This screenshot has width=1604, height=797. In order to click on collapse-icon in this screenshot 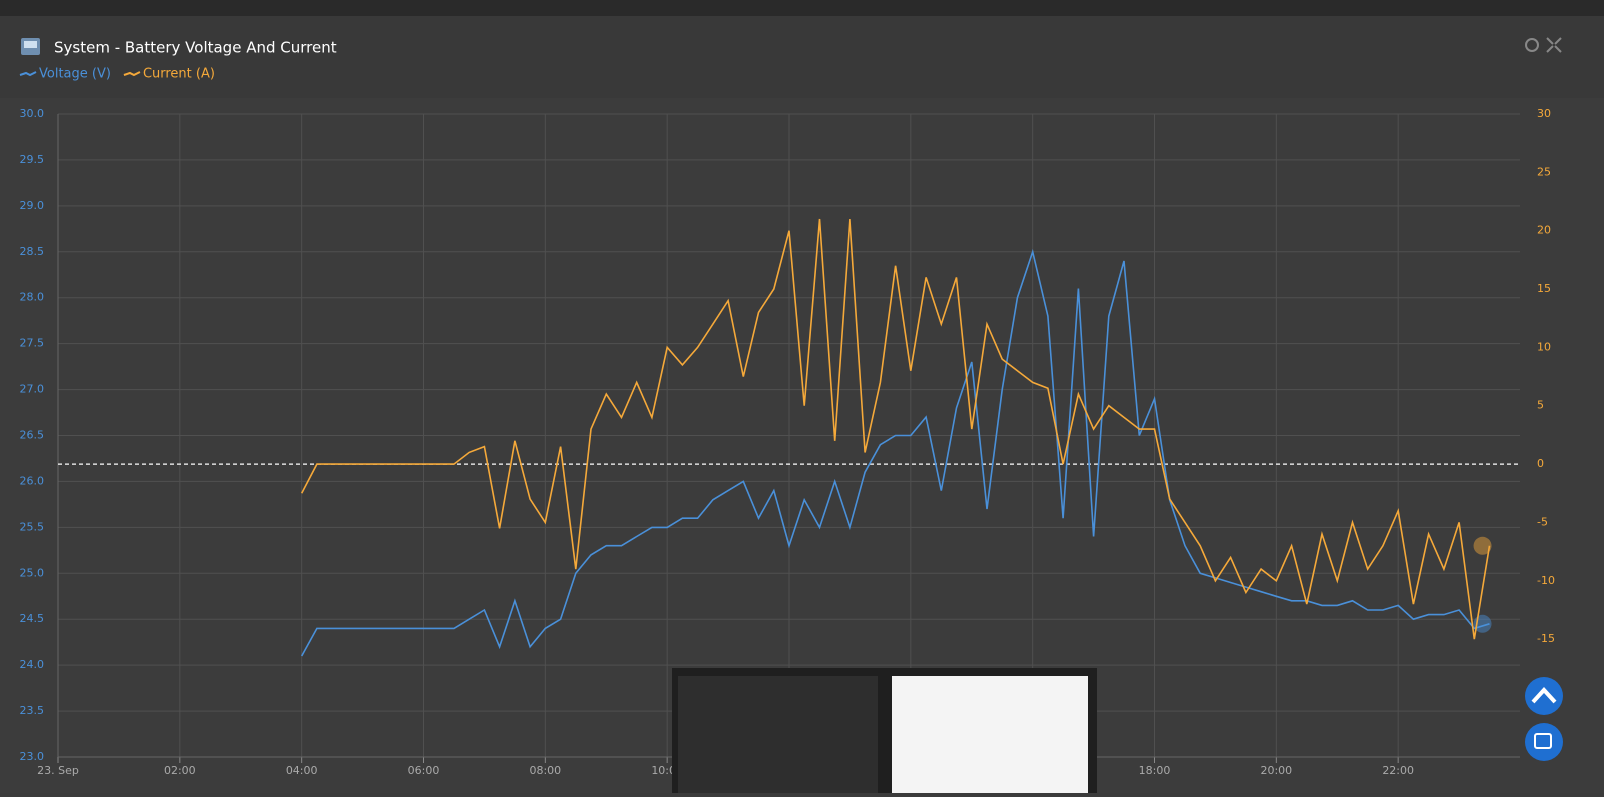, I will do `click(1554, 45)`.